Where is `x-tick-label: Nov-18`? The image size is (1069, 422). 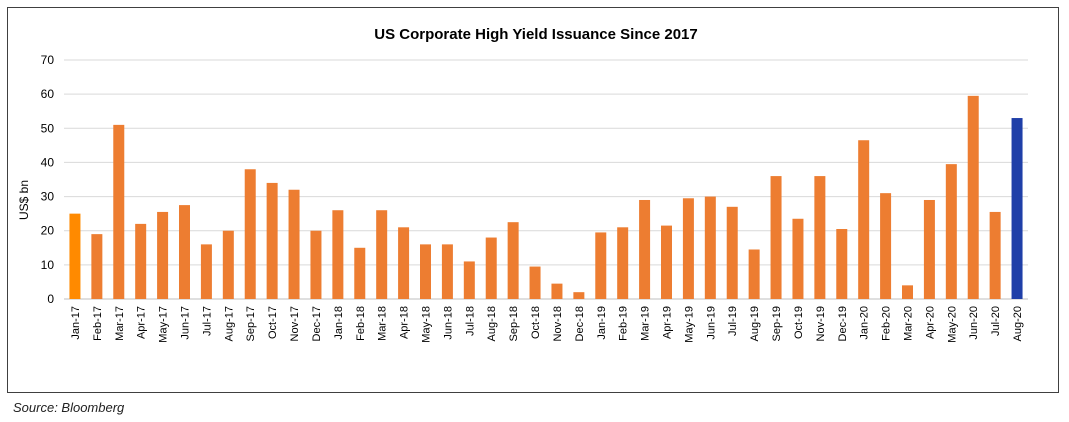
x-tick-label: Nov-18 is located at coordinates (558, 323).